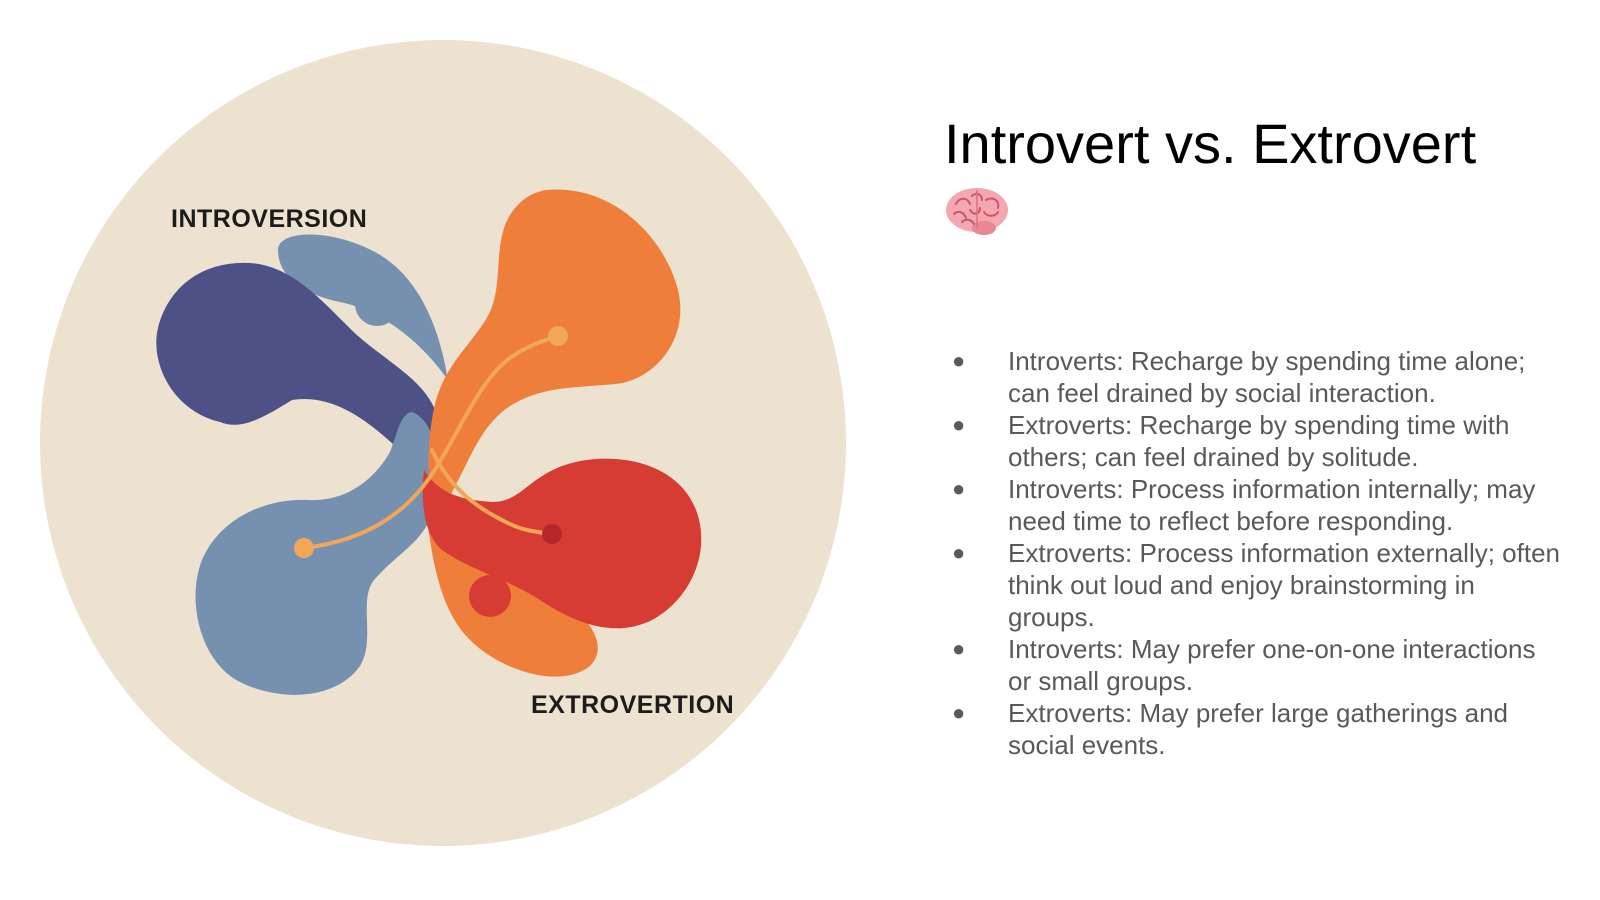  I want to click on steel-blue-bottom-blob, so click(316, 553).